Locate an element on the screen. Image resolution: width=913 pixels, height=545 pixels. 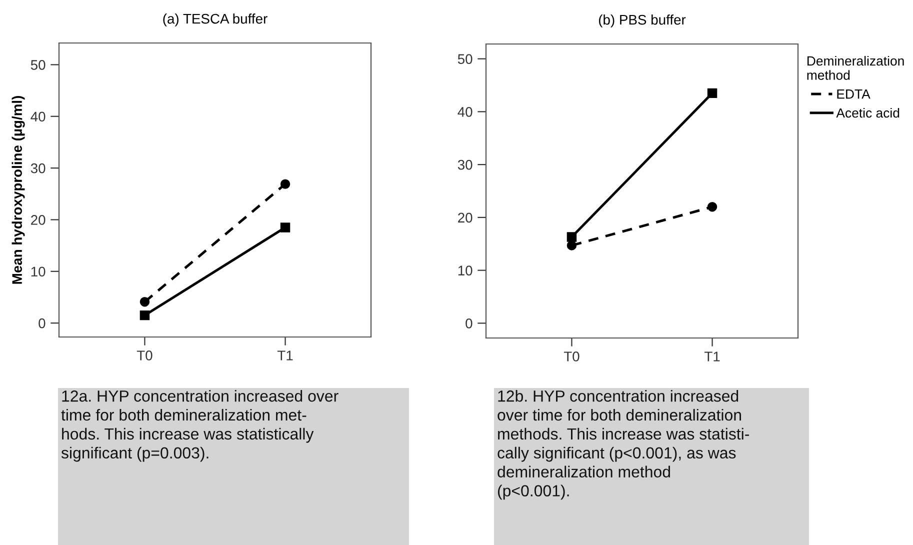
chart-title: (a) TESCA buffer is located at coordinates (215, 19).